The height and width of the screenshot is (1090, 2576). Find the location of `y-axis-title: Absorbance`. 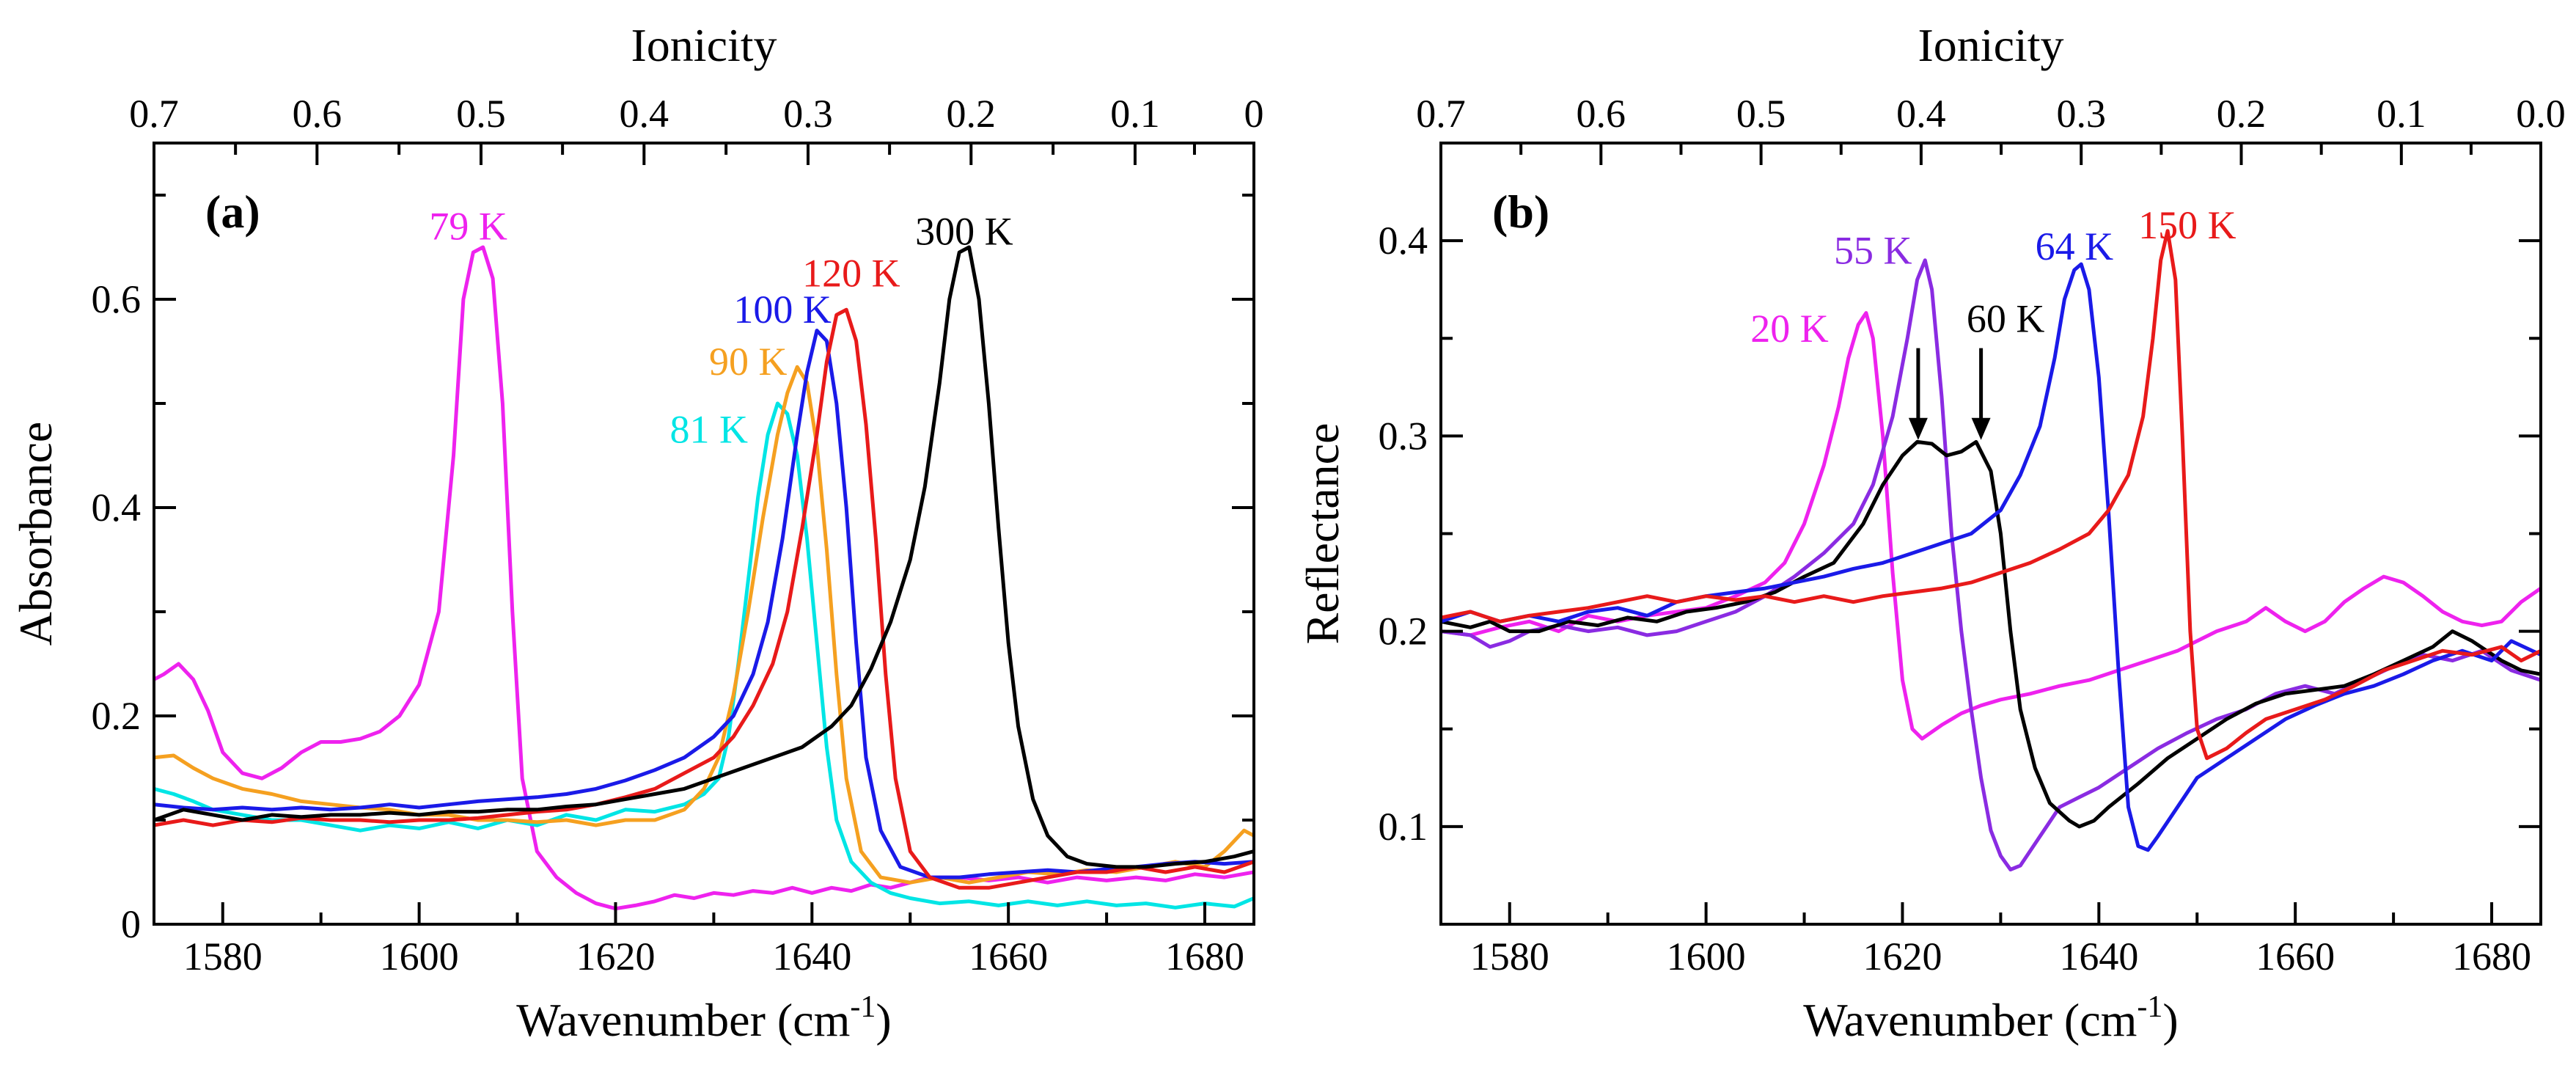

y-axis-title: Absorbance is located at coordinates (36, 534).